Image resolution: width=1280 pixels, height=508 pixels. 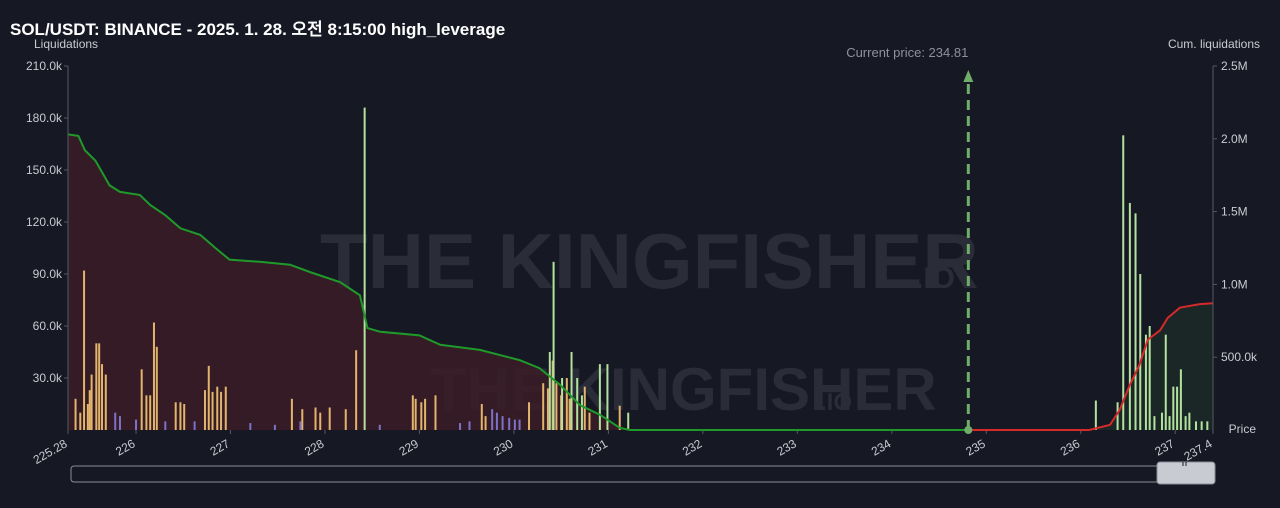 I want to click on watermark: THE KINGFISHER, so click(x=649, y=261).